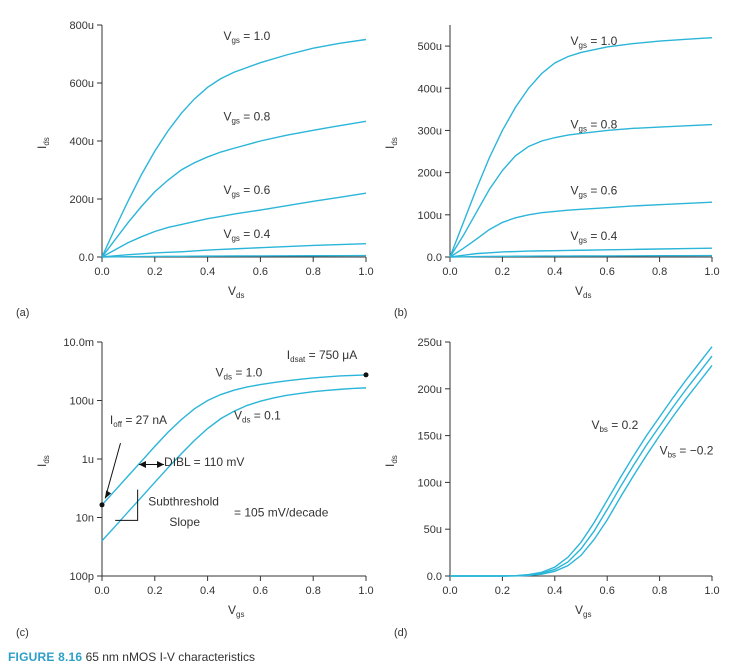 This screenshot has height=672, width=740. Describe the element at coordinates (108, 494) in the screenshot. I see `ioff-arrow-head` at that location.